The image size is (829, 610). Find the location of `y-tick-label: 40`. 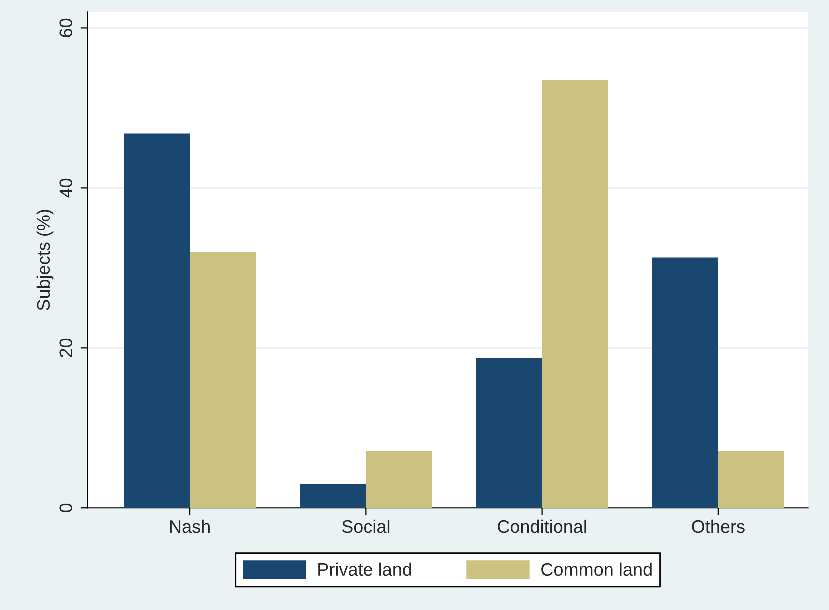

y-tick-label: 40 is located at coordinates (66, 188).